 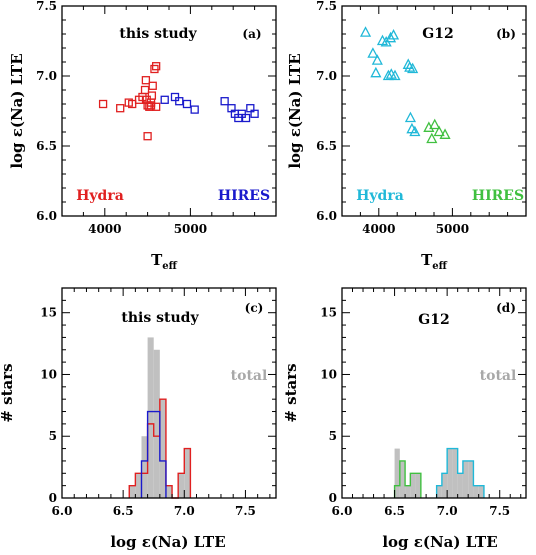 What do you see at coordinates (407, 479) in the screenshot?
I see `hist-outline-hires` at bounding box center [407, 479].